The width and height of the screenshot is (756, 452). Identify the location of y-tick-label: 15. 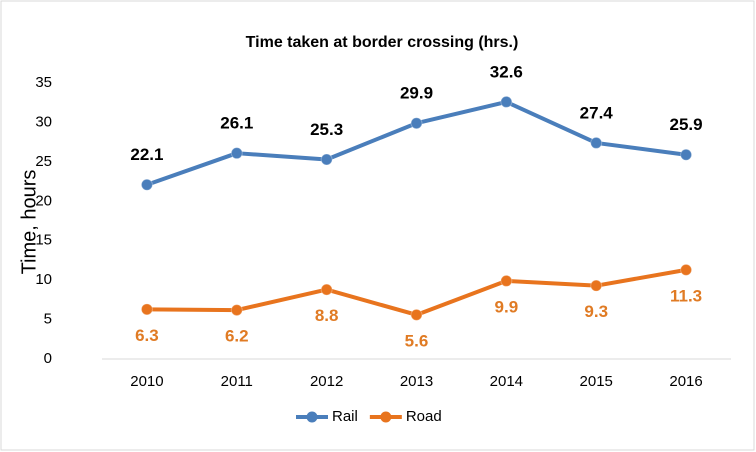
(43, 240).